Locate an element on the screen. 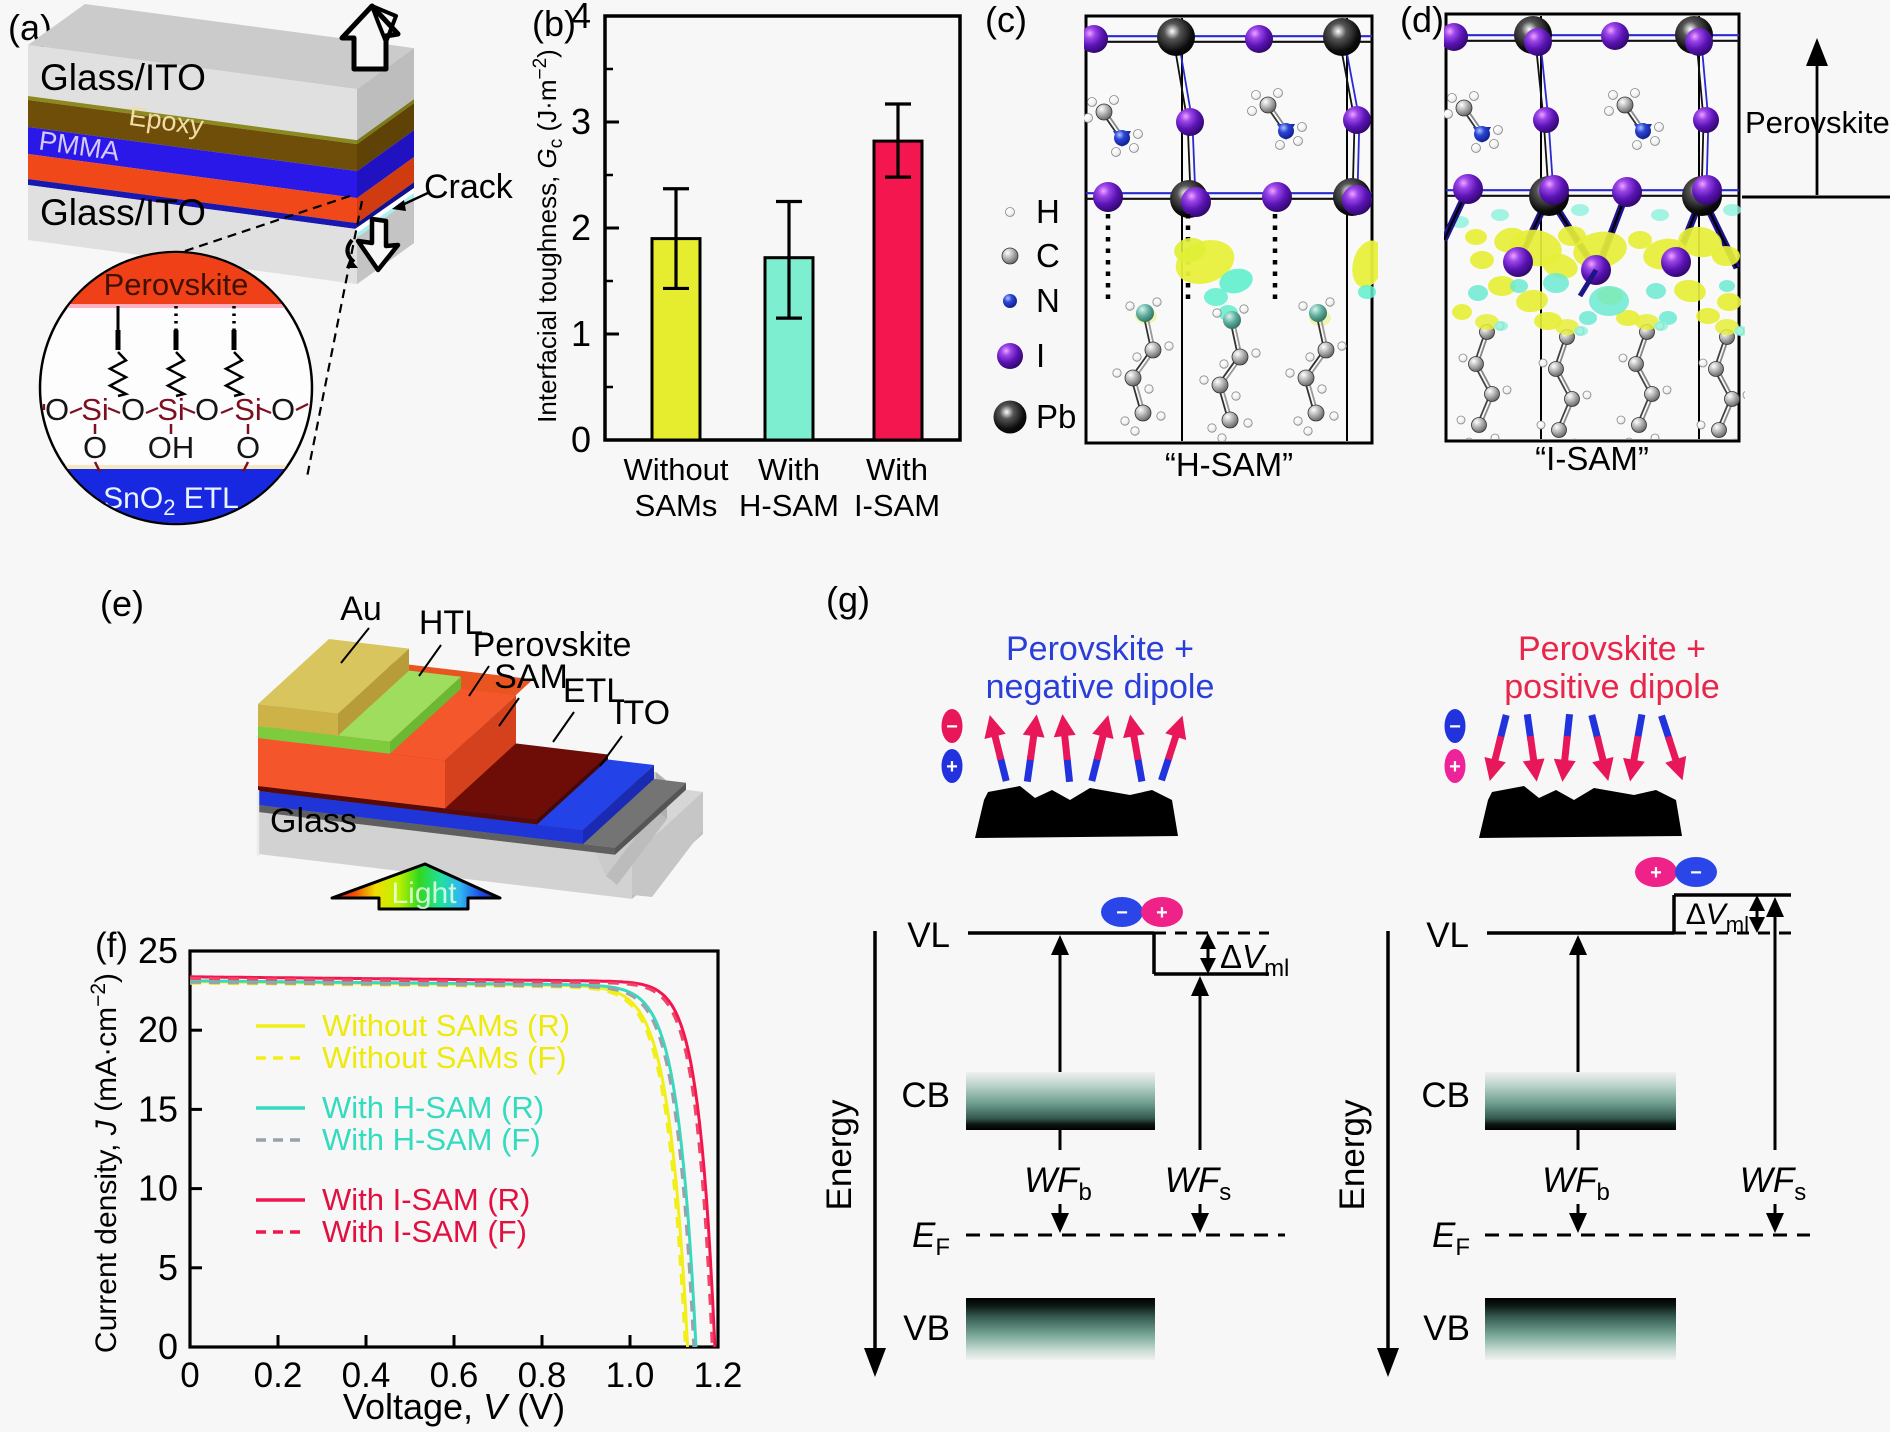 This screenshot has width=1890, height=1432. svg-text: SAMs is located at coordinates (676, 505).